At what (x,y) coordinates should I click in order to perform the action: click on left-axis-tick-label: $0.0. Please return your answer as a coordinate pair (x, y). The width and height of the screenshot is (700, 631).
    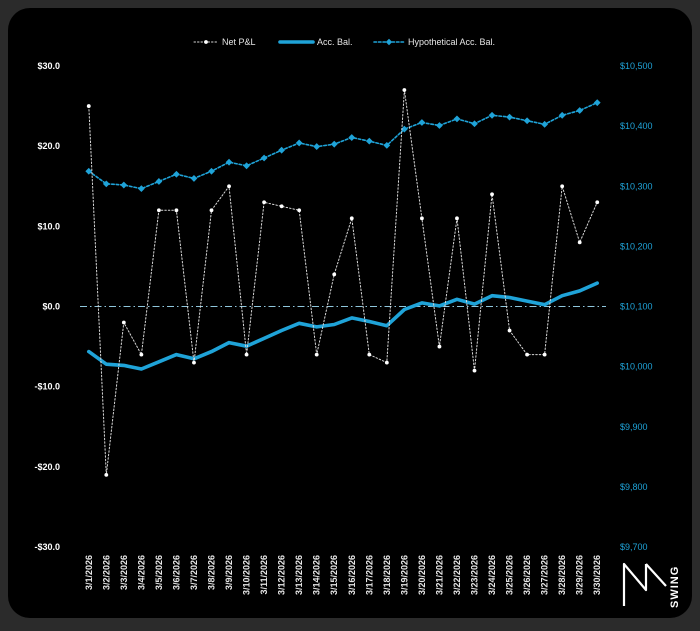
    Looking at the image, I should click on (51, 307).